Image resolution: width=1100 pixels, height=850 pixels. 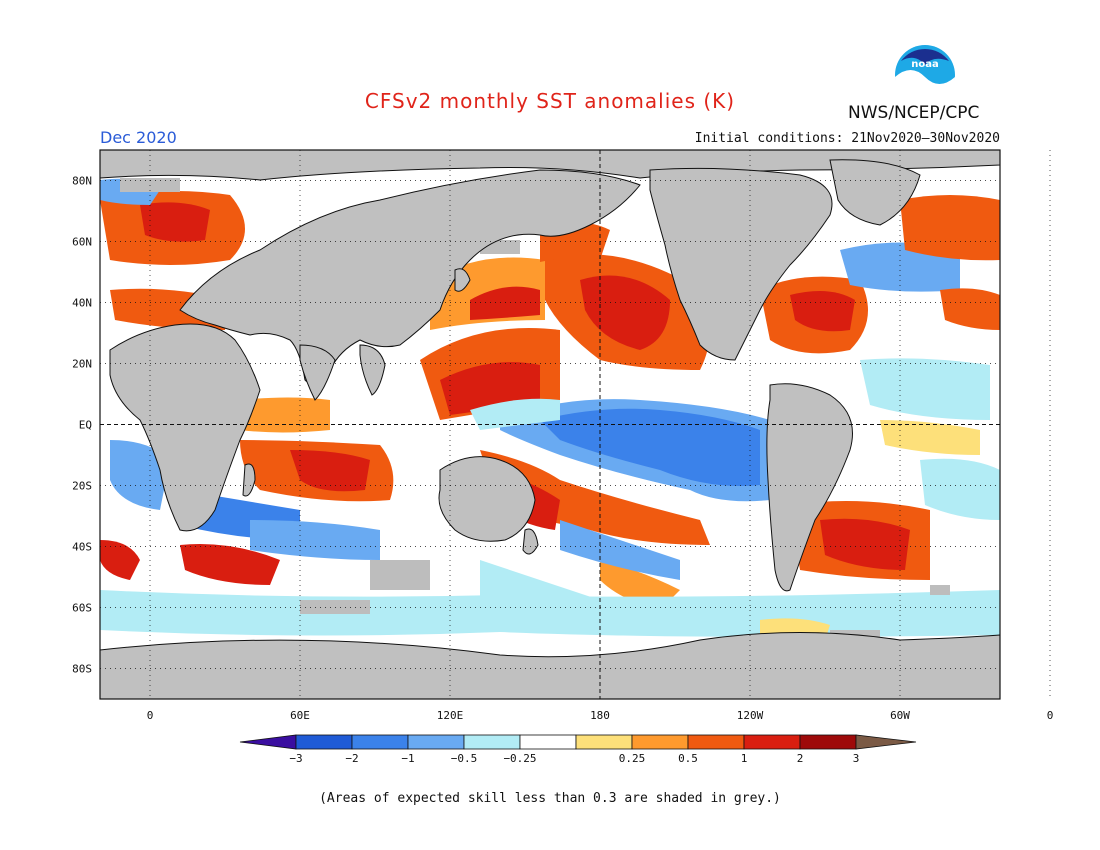 I want to click on colorbar-tick-label: −0.5, so click(x=464, y=758).